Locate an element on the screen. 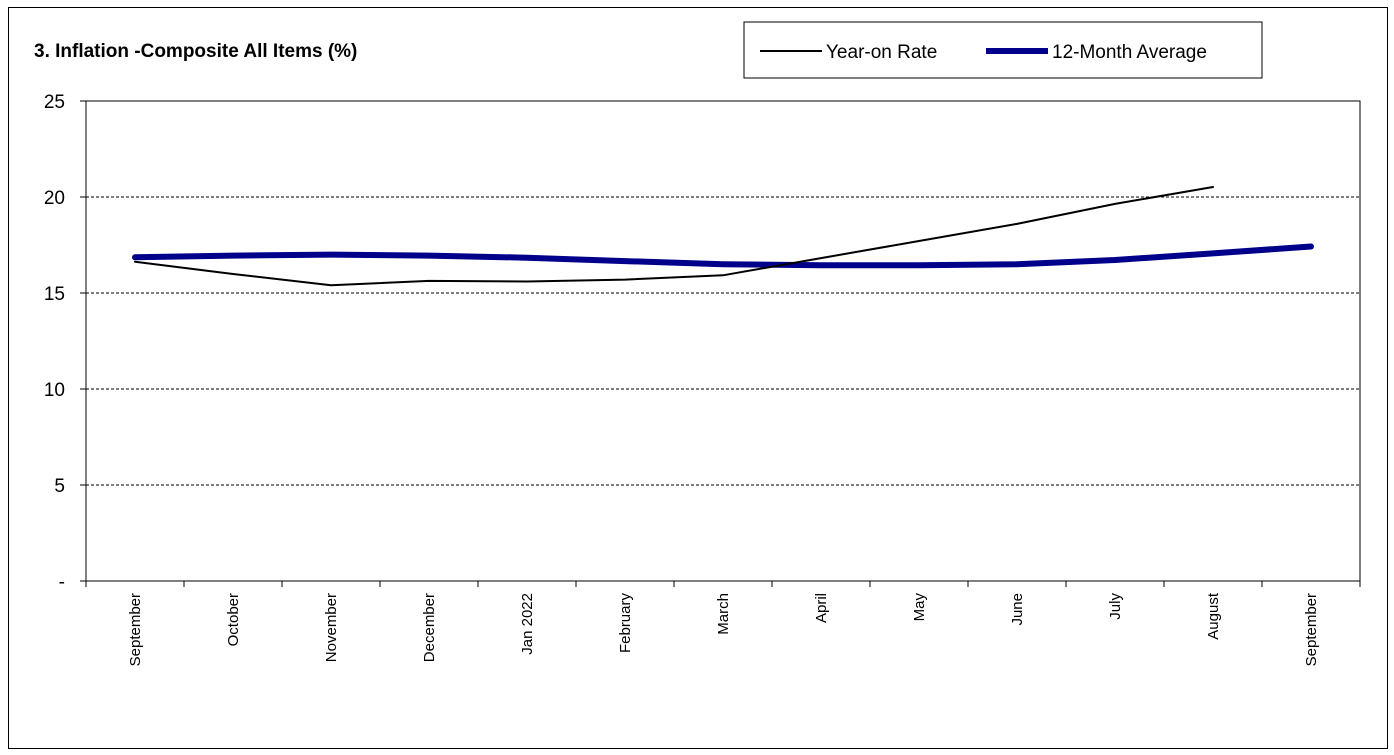 This screenshot has height=755, width=1394. series-line-year-on-rate is located at coordinates (674, 236).